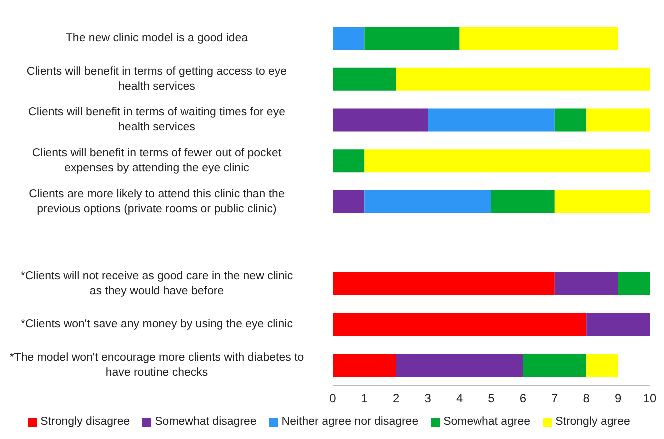 This screenshot has height=439, width=664. Describe the element at coordinates (157, 284) in the screenshot. I see `y-tick-label: *Clients will not receive as good care in the new clinic as they would have before` at that location.